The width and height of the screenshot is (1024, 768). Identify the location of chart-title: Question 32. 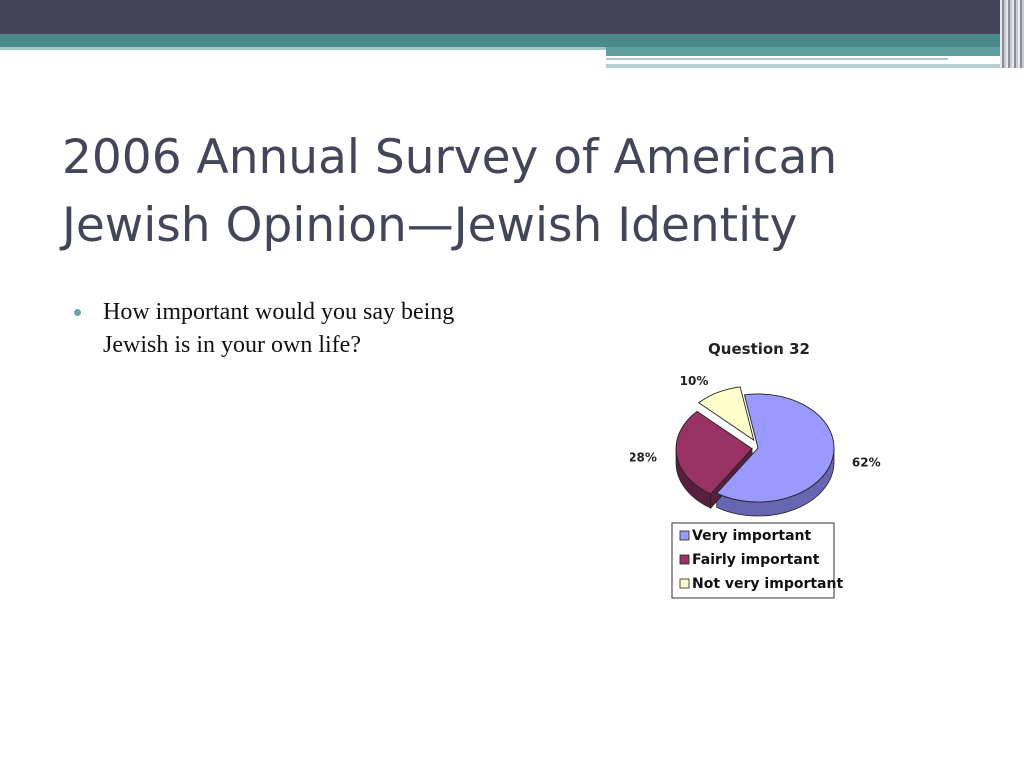
(759, 349).